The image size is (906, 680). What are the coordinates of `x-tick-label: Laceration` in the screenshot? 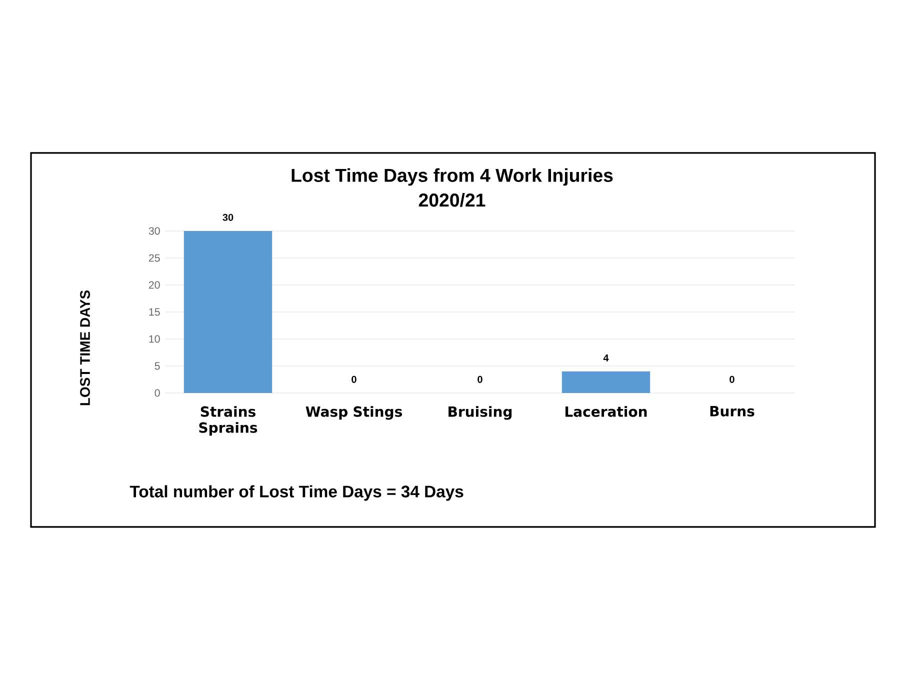 It's located at (606, 411).